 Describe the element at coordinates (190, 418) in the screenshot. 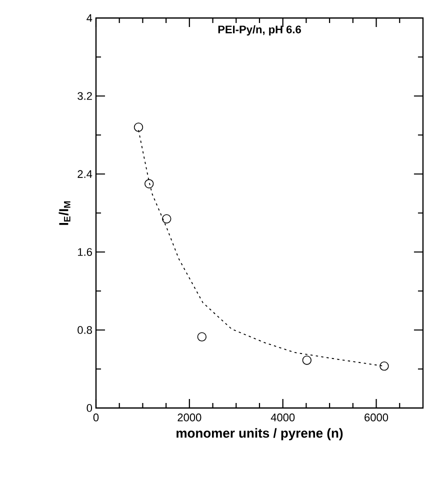

I see `x-tick-label: 2000` at that location.